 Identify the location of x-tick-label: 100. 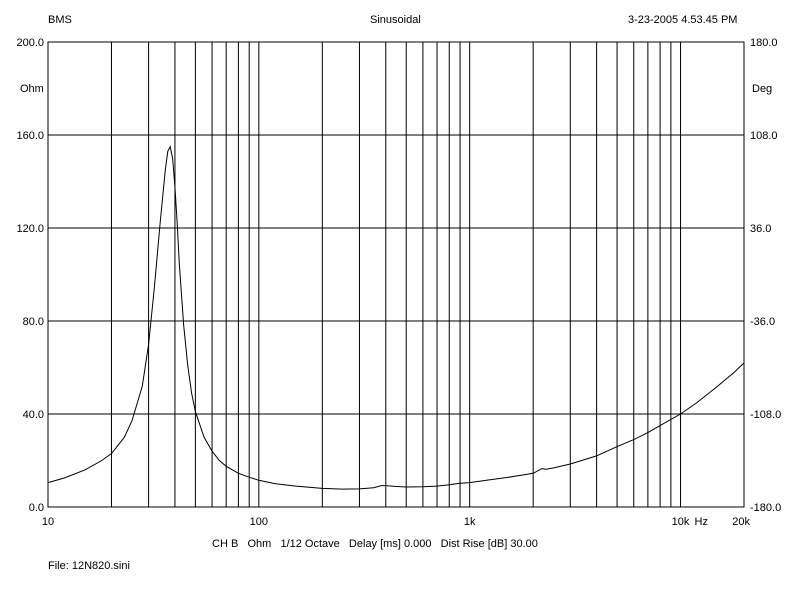
(259, 522).